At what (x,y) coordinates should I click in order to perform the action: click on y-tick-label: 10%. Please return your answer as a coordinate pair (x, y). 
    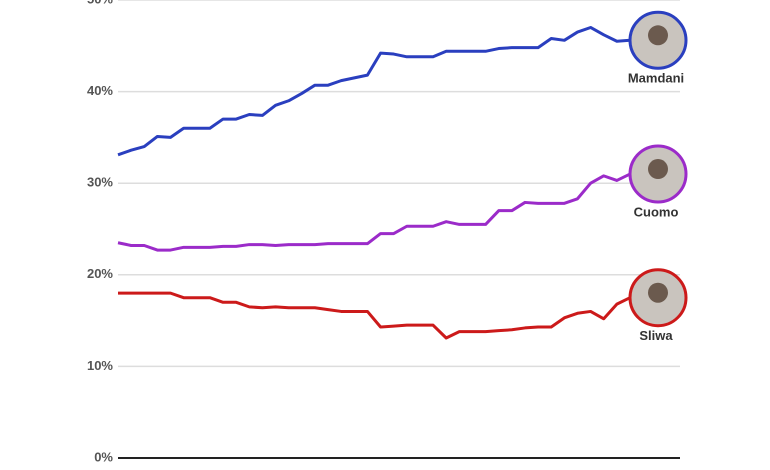
    Looking at the image, I should click on (100, 365).